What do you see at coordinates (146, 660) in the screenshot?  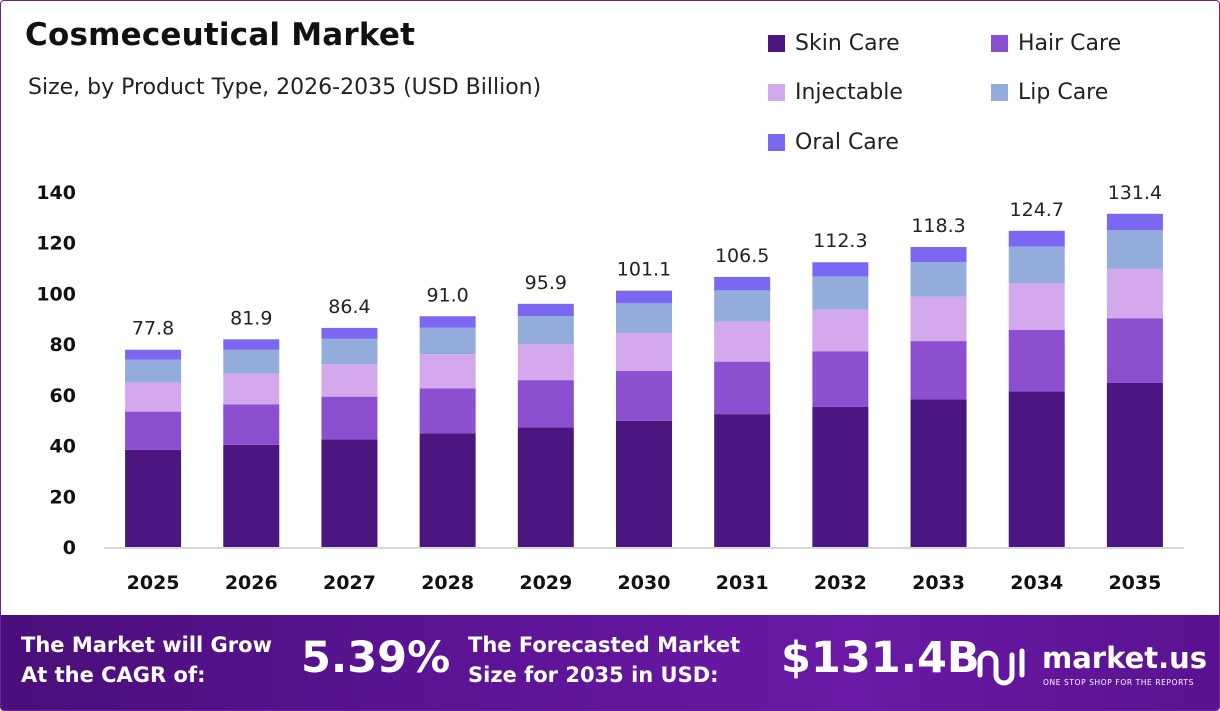 I see `cagr-label: The Market will Grow At the CAGR of:` at bounding box center [146, 660].